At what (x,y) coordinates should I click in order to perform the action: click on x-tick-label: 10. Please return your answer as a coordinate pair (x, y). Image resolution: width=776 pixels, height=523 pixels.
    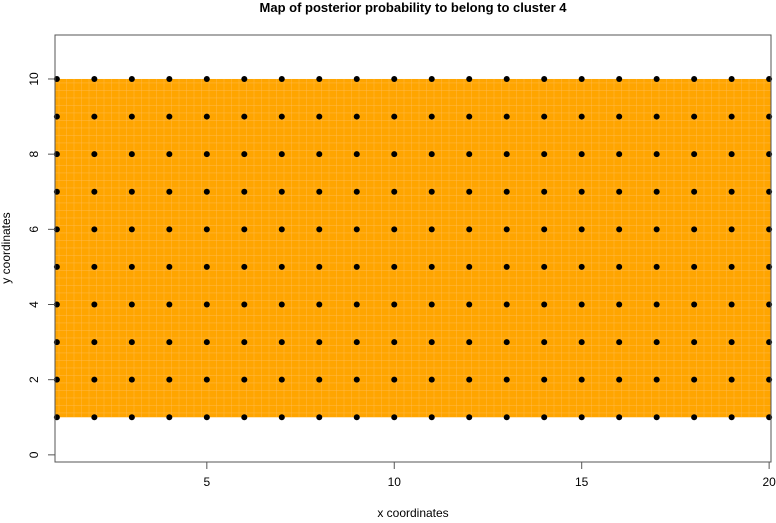
    Looking at the image, I should click on (395, 482).